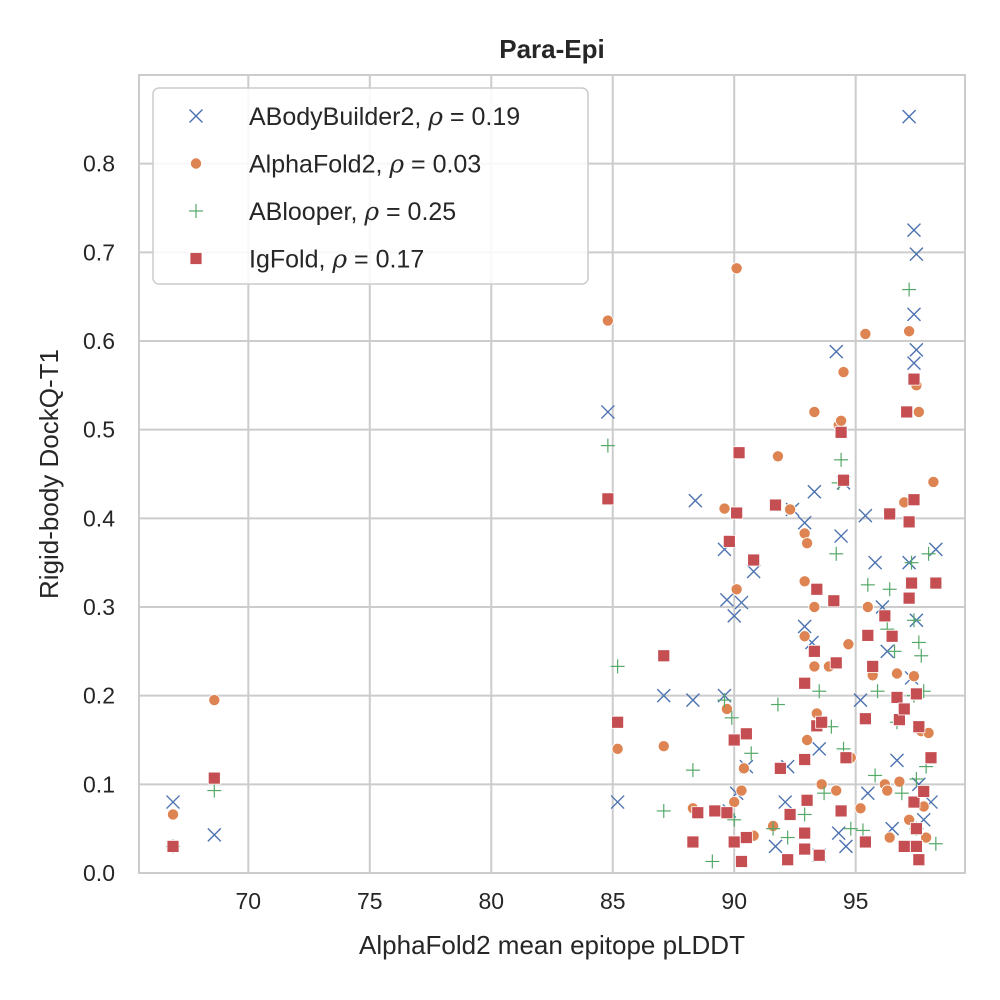 This screenshot has width=1000, height=1000. Describe the element at coordinates (734, 901) in the screenshot. I see `x-tick-label: 90` at that location.